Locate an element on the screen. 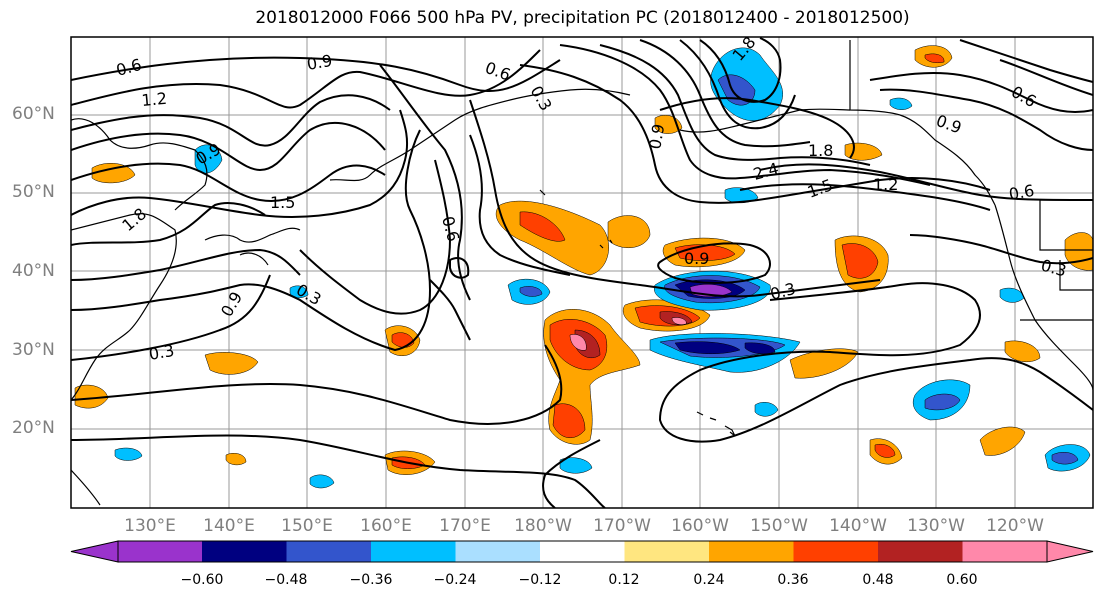 This screenshot has height=601, width=1105. lon-label: 120°W is located at coordinates (1015, 526).